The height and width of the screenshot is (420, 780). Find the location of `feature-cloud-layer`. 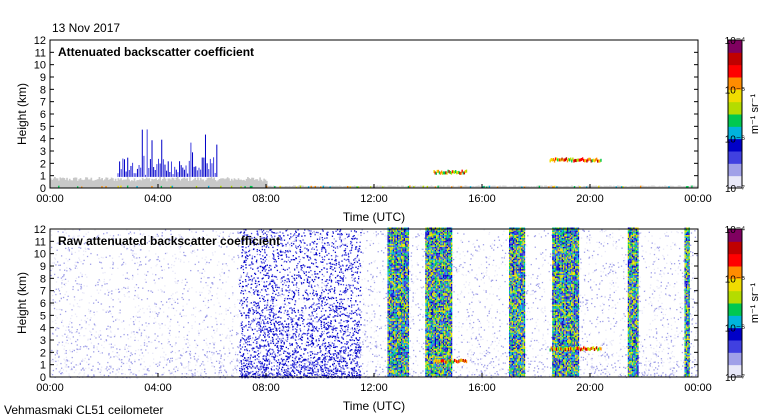

feature-cloud-layer is located at coordinates (575, 160).